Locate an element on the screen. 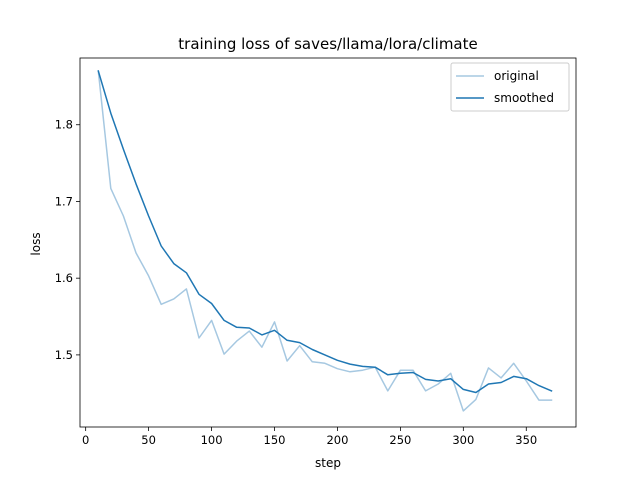  y-tick-label: 1.7 is located at coordinates (64, 201).